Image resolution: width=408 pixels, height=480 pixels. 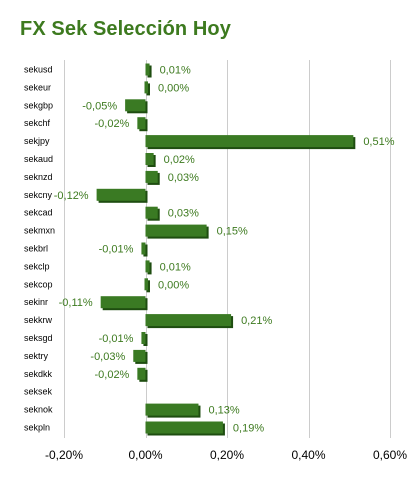 What do you see at coordinates (99, 106) in the screenshot?
I see `value-label: -0,05%` at bounding box center [99, 106].